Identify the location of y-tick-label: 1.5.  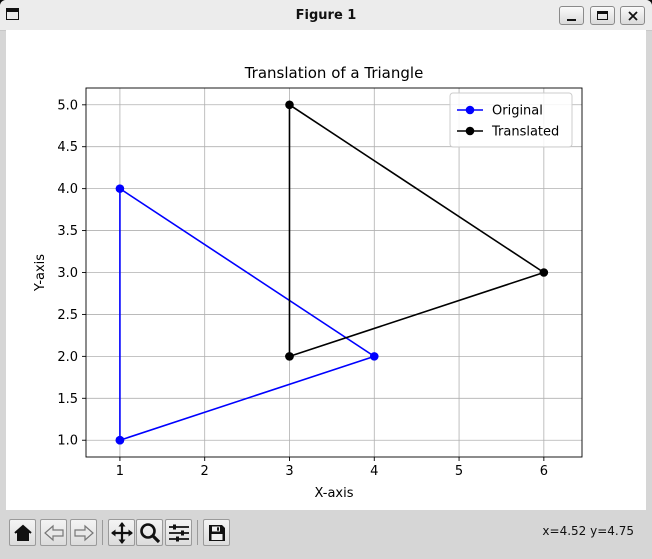
(67, 399).